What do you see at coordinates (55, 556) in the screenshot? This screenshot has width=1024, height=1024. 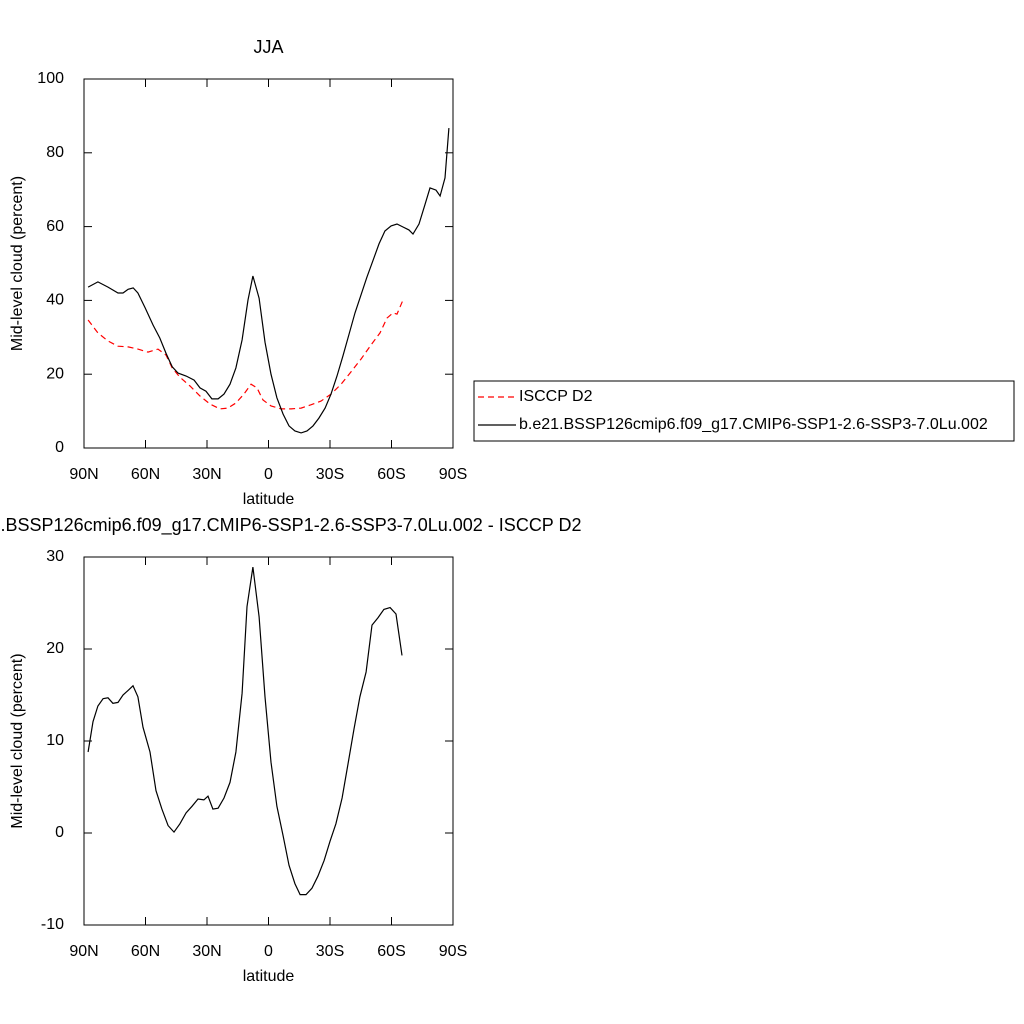 I see `y-tick-label: 30` at bounding box center [55, 556].